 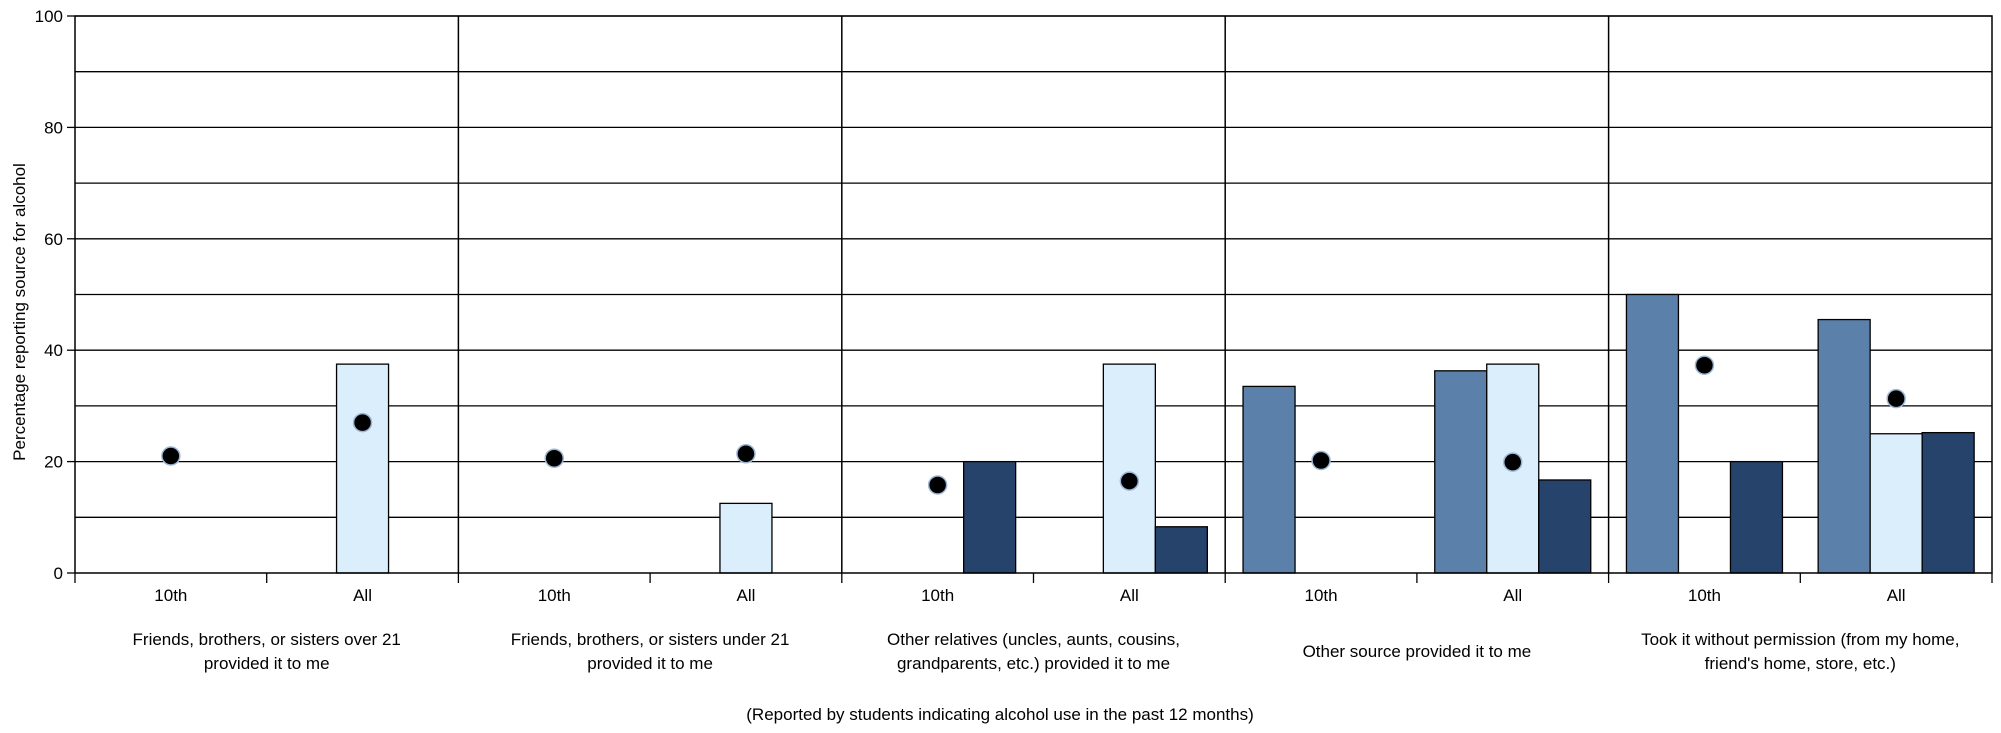 What do you see at coordinates (49, 16) in the screenshot?
I see `y-tick-label: 100` at bounding box center [49, 16].